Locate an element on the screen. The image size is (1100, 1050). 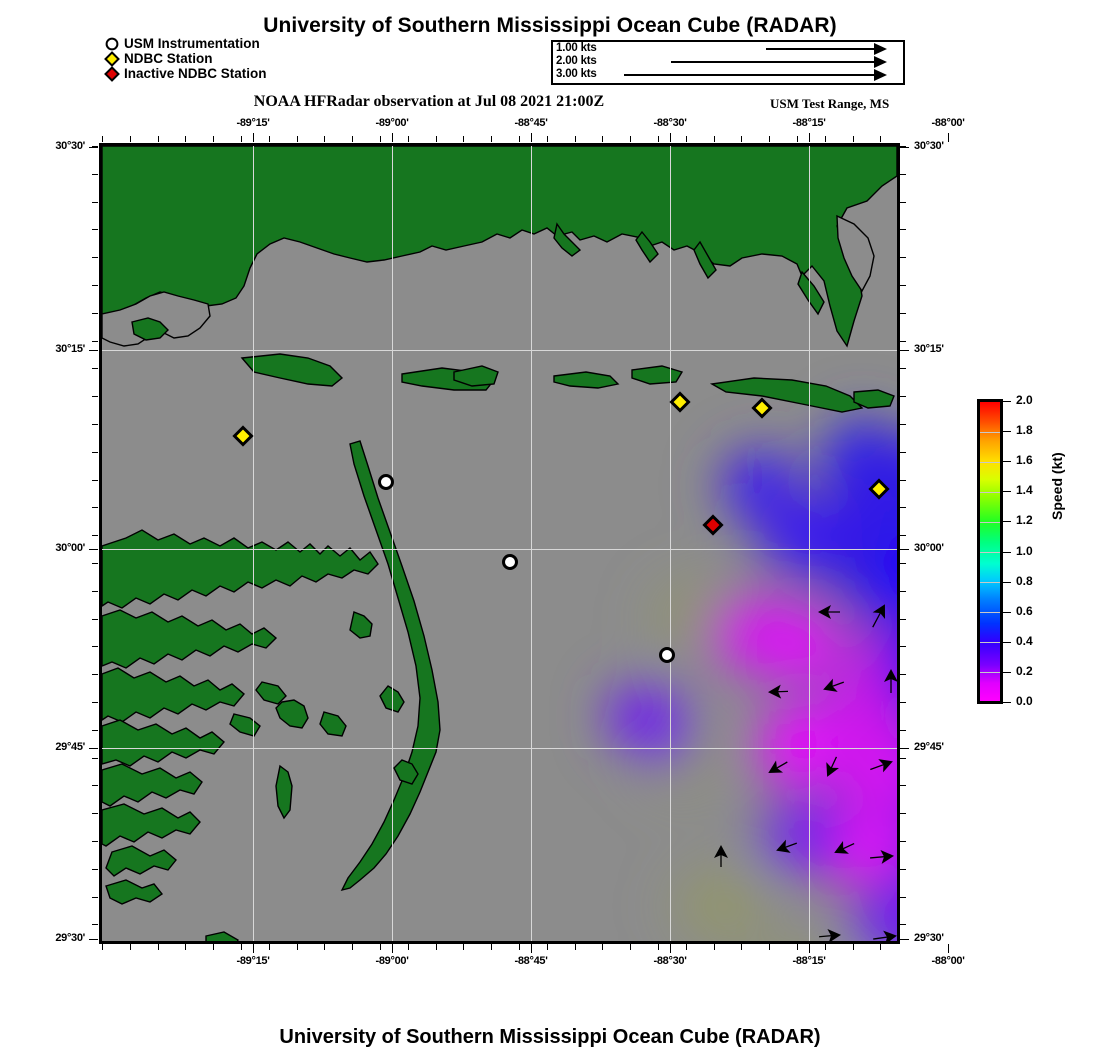
graticule-line-horizontal is located at coordinates (499, 748).